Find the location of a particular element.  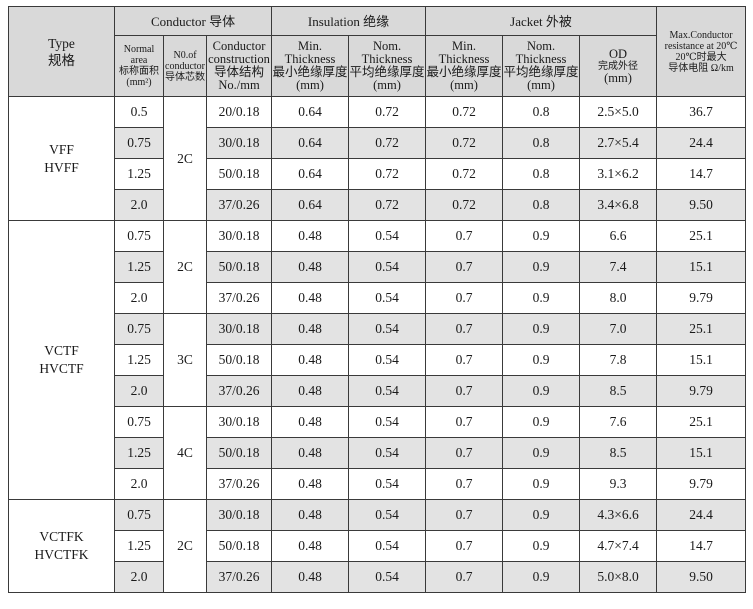

table-row: 2.0 37/0.26 0.64 0.72 0.72 0.8 3.4×6.8 9.50 is located at coordinates (378, 205).